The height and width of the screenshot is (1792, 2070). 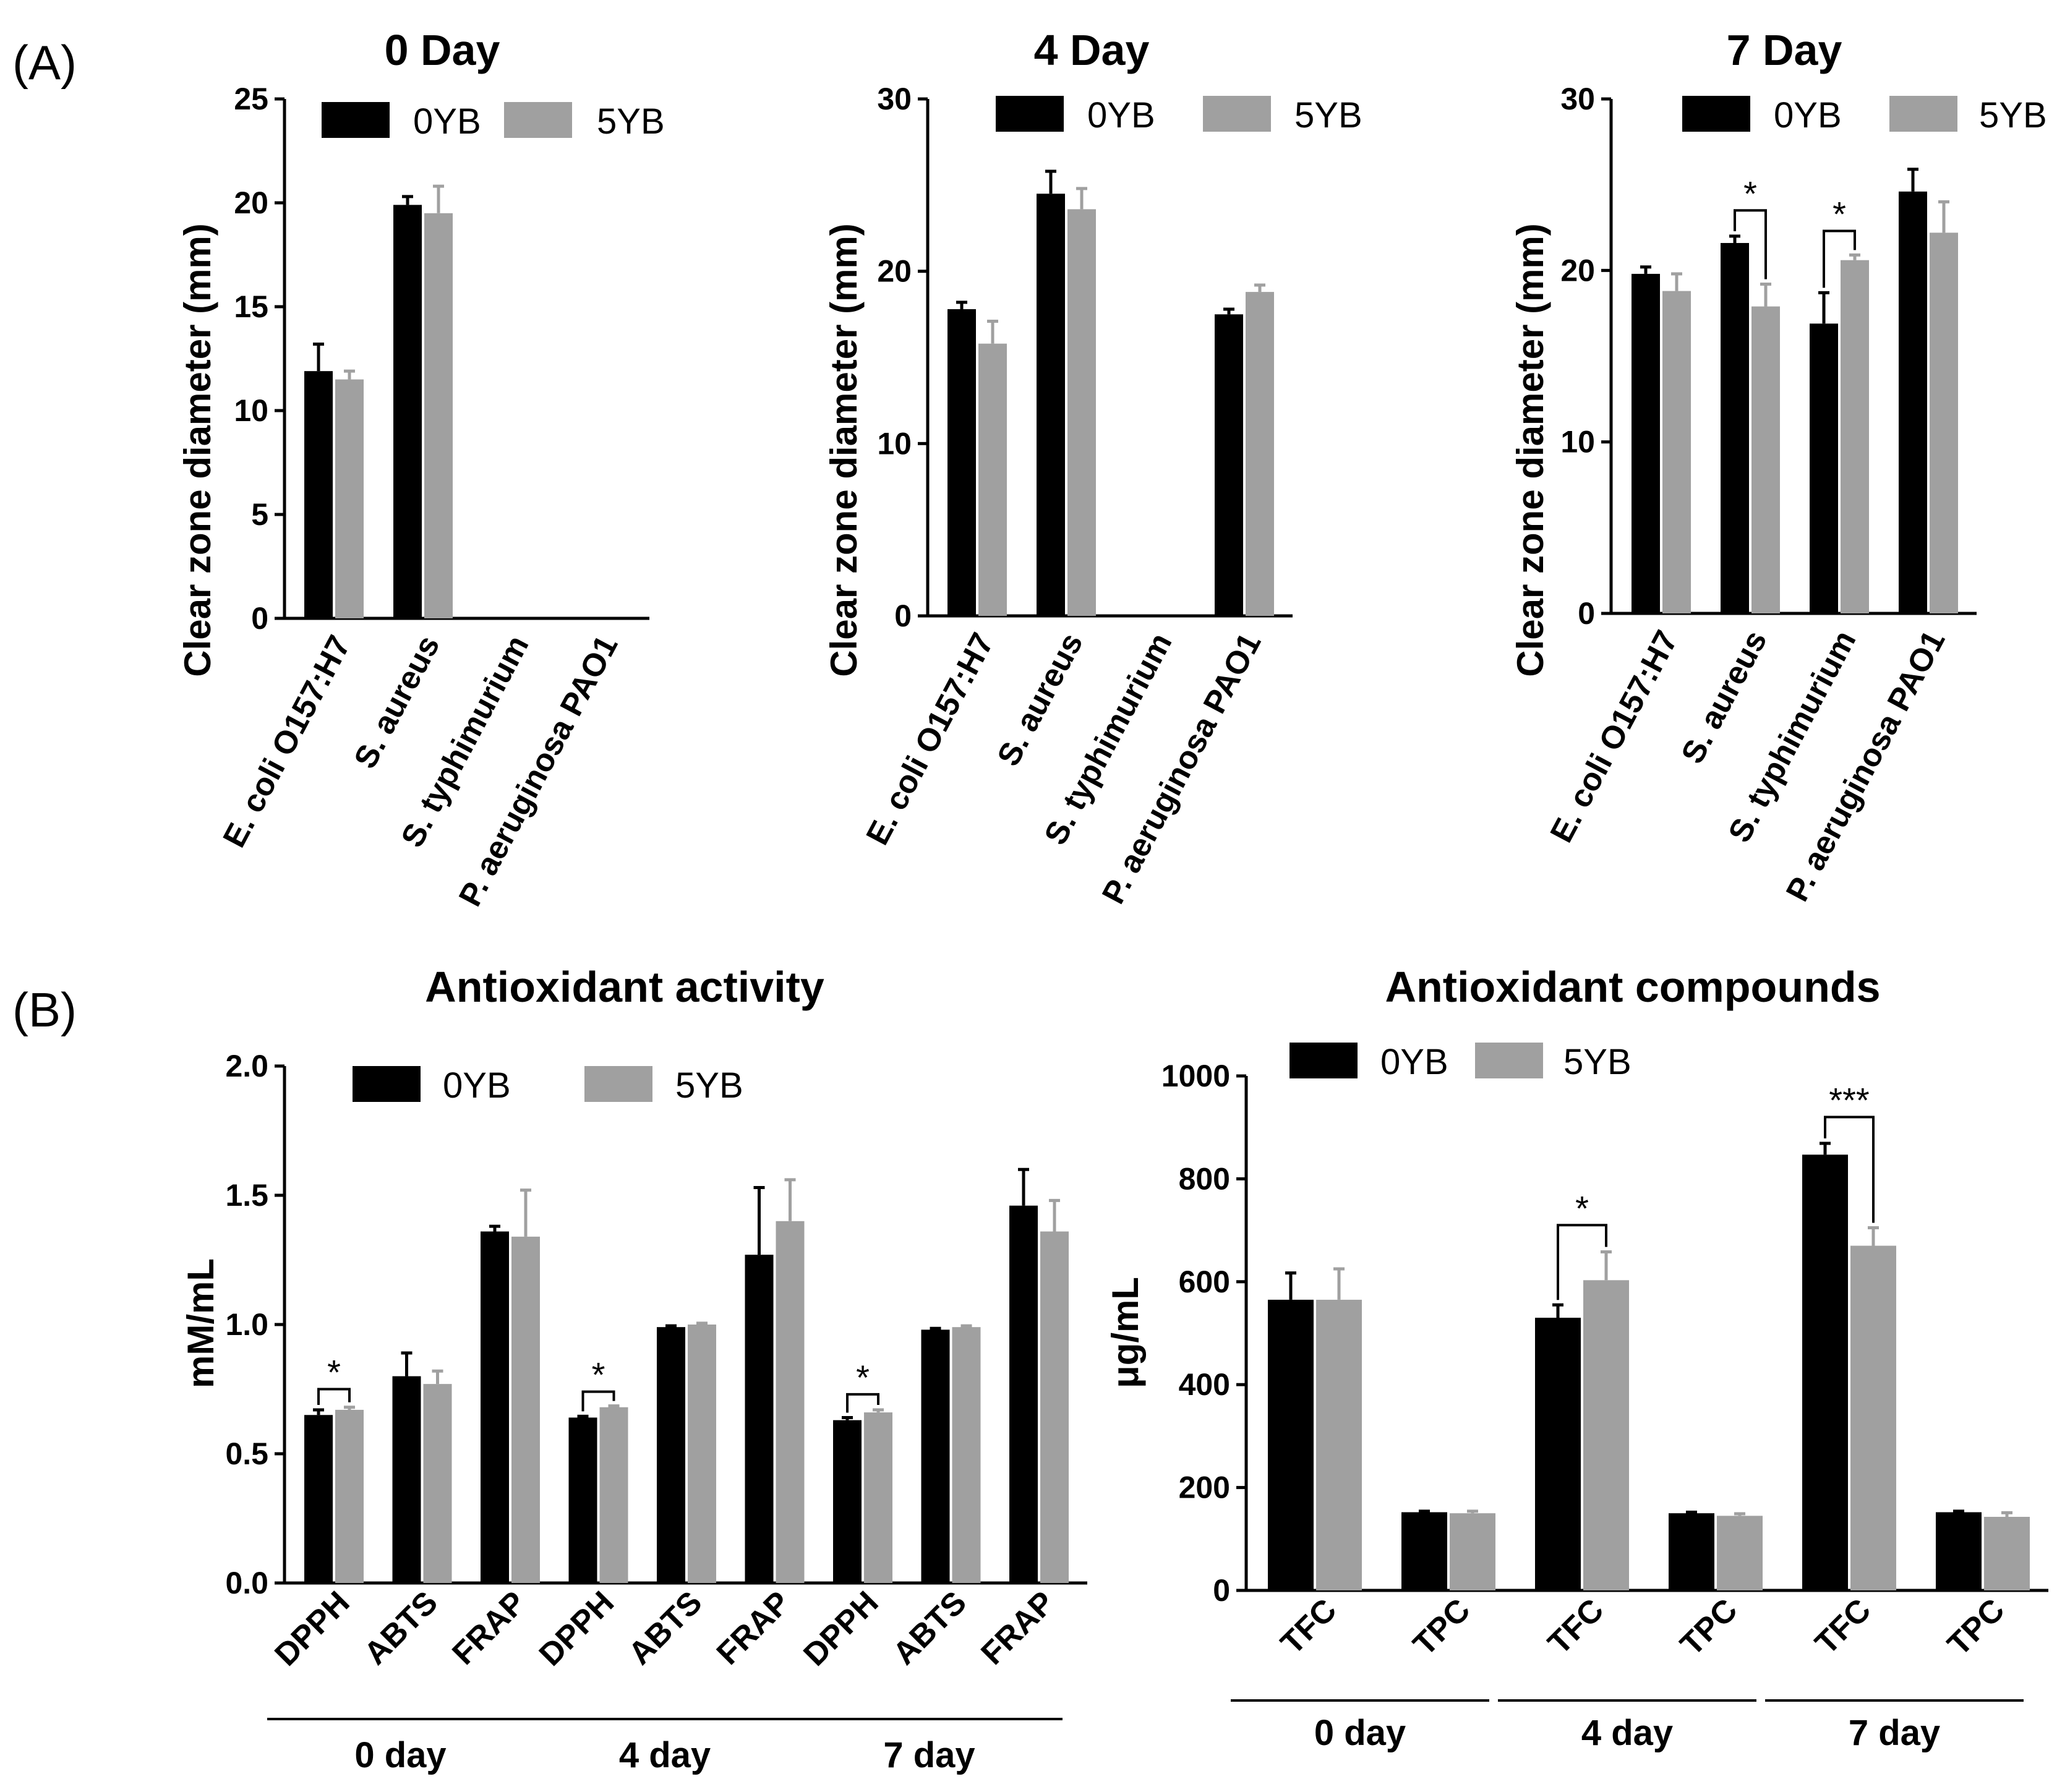 What do you see at coordinates (1414, 1062) in the screenshot?
I see `legend-label-0yb: 0YB` at bounding box center [1414, 1062].